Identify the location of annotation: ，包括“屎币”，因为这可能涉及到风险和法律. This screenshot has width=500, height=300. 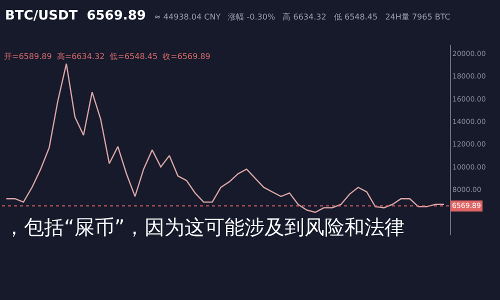
(204, 227).